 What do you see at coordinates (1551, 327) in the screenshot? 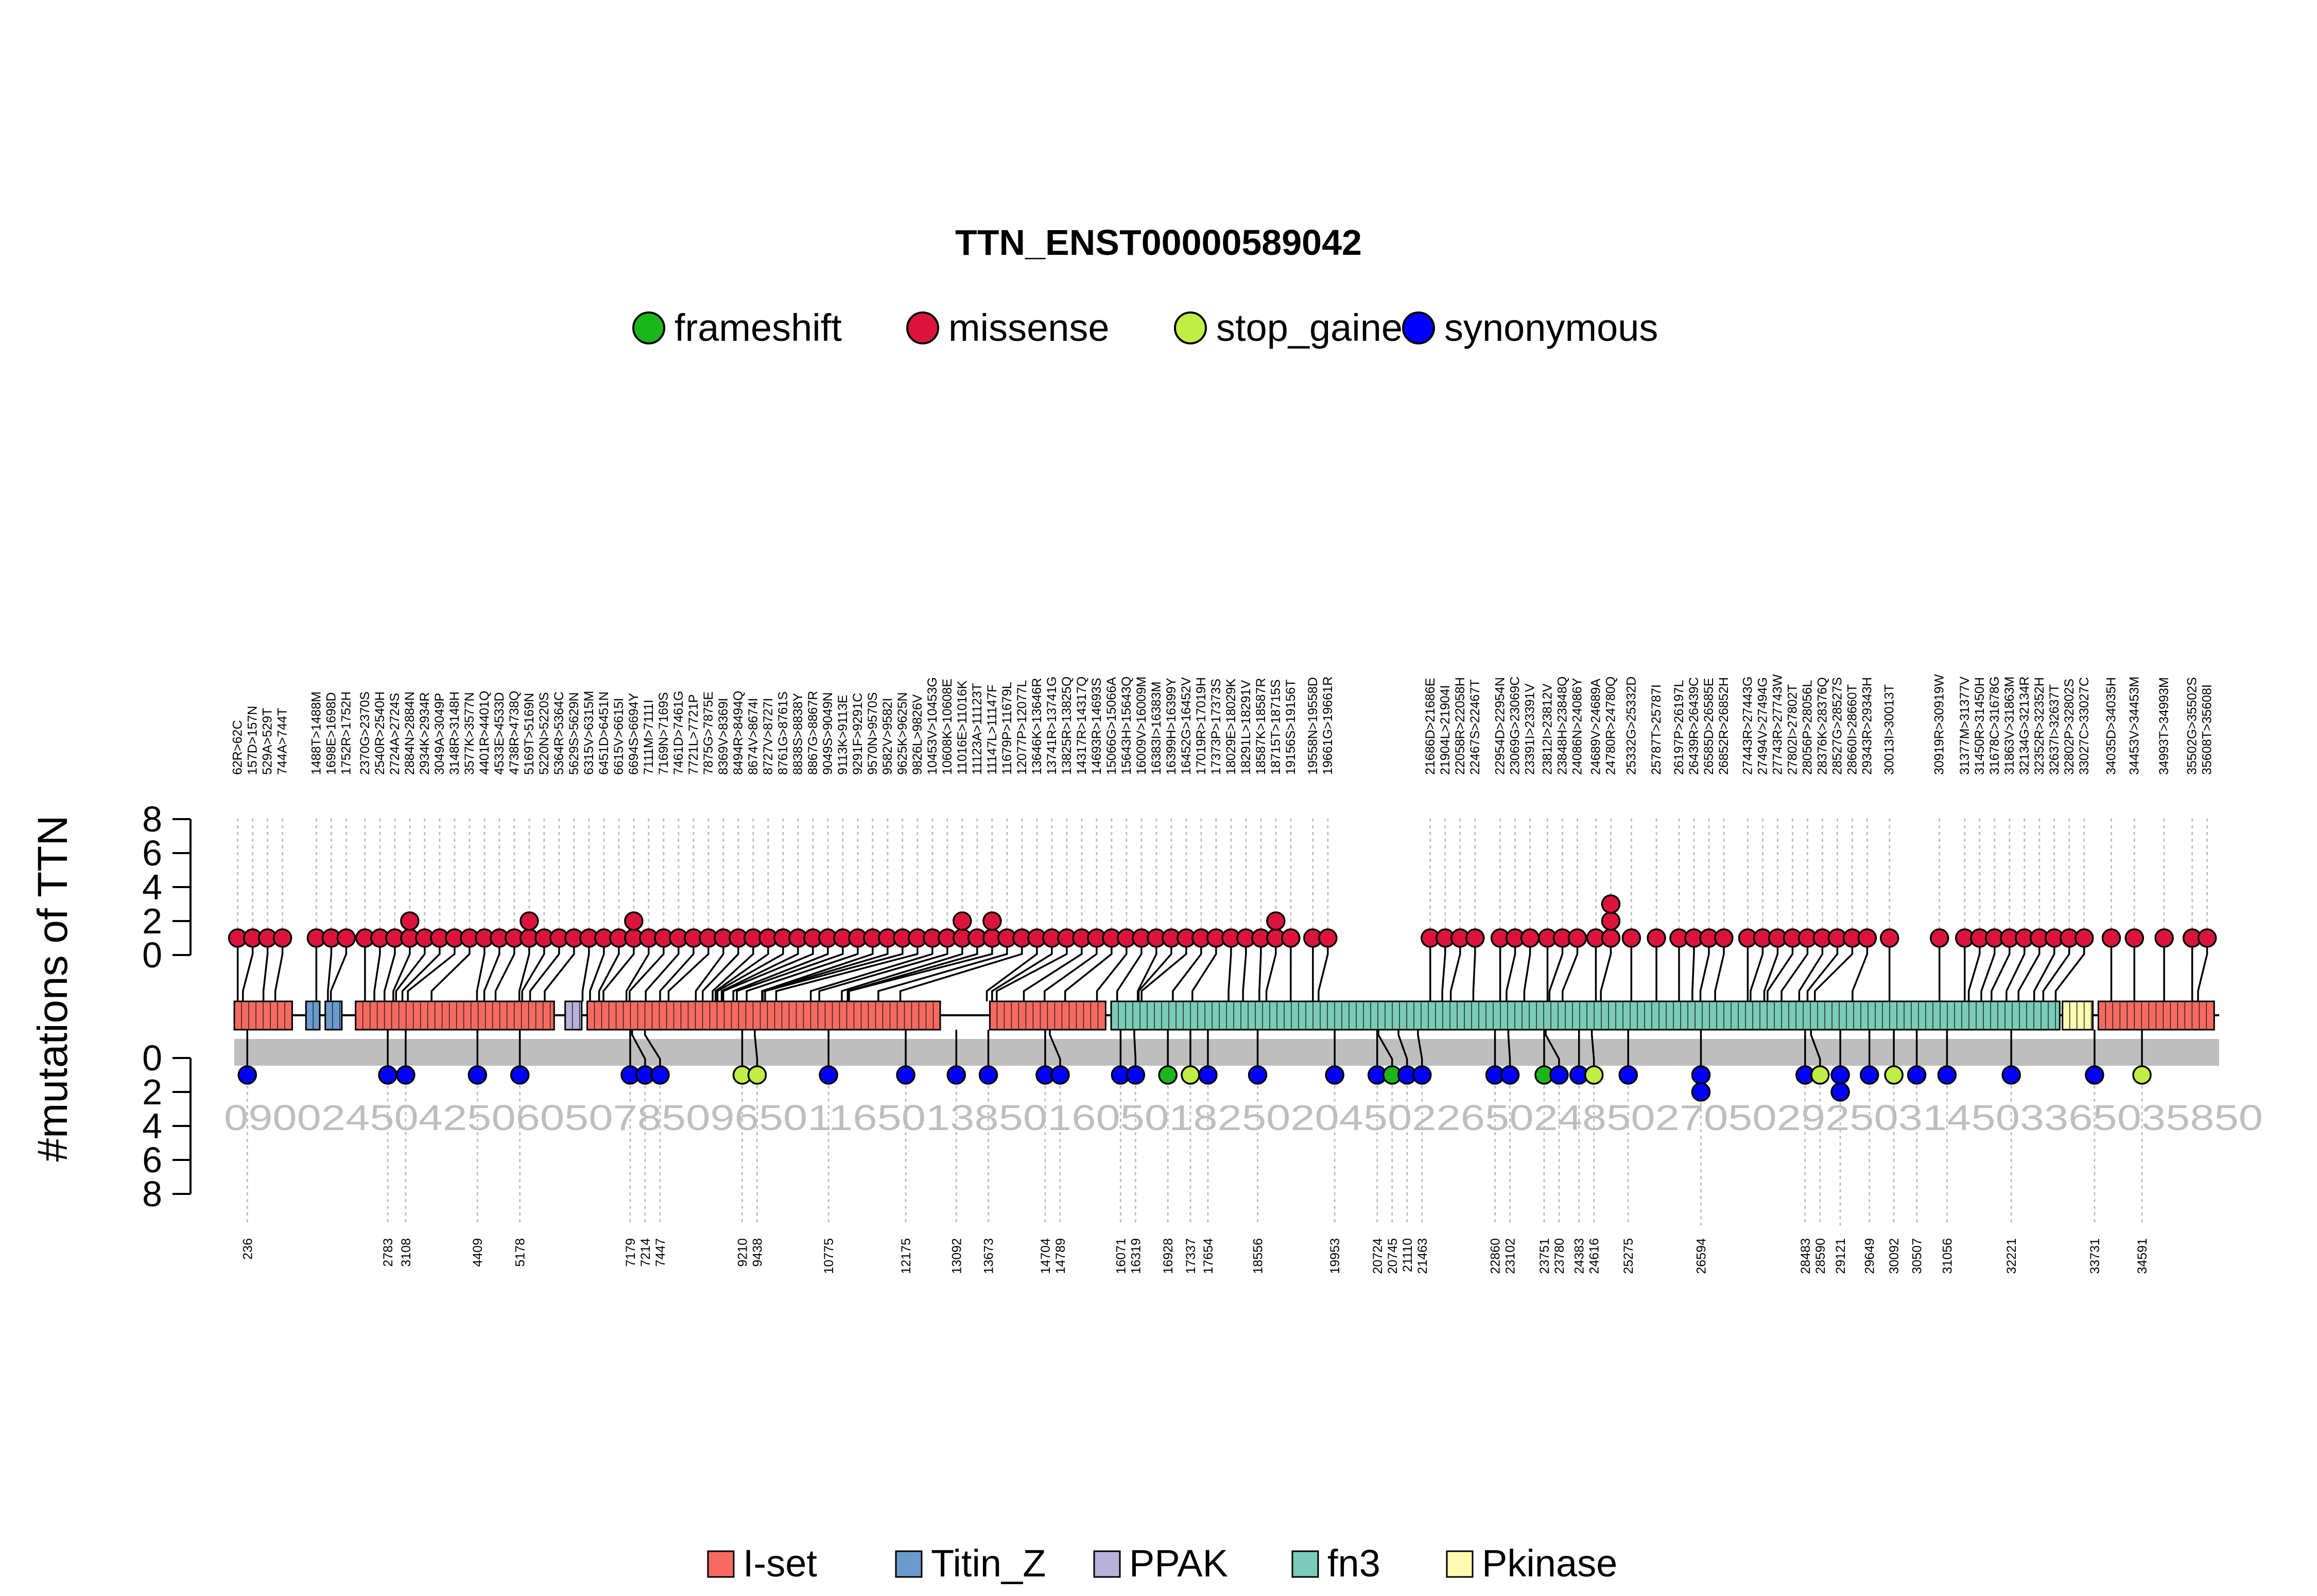
I see `legend-label-synonymous: synonymous` at bounding box center [1551, 327].